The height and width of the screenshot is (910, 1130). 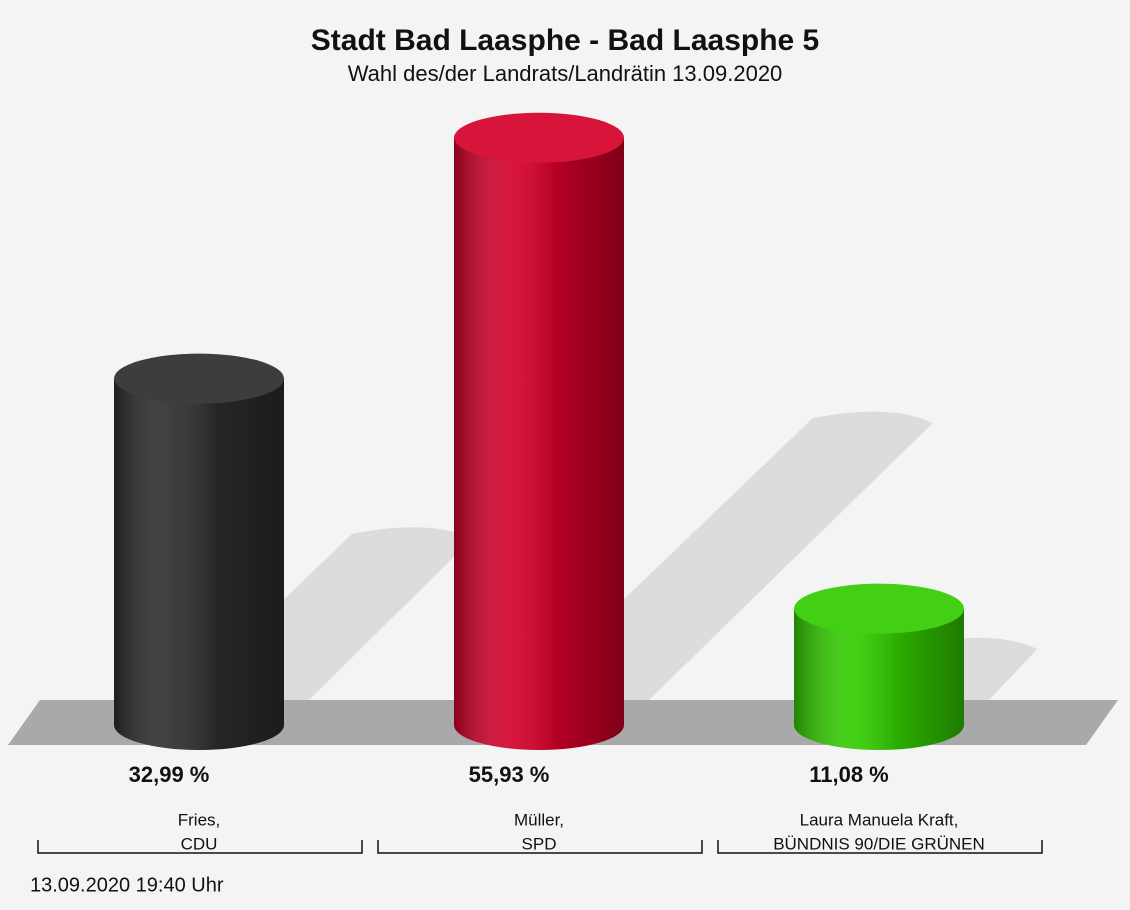 What do you see at coordinates (539, 843) in the screenshot?
I see `category-label: SPD` at bounding box center [539, 843].